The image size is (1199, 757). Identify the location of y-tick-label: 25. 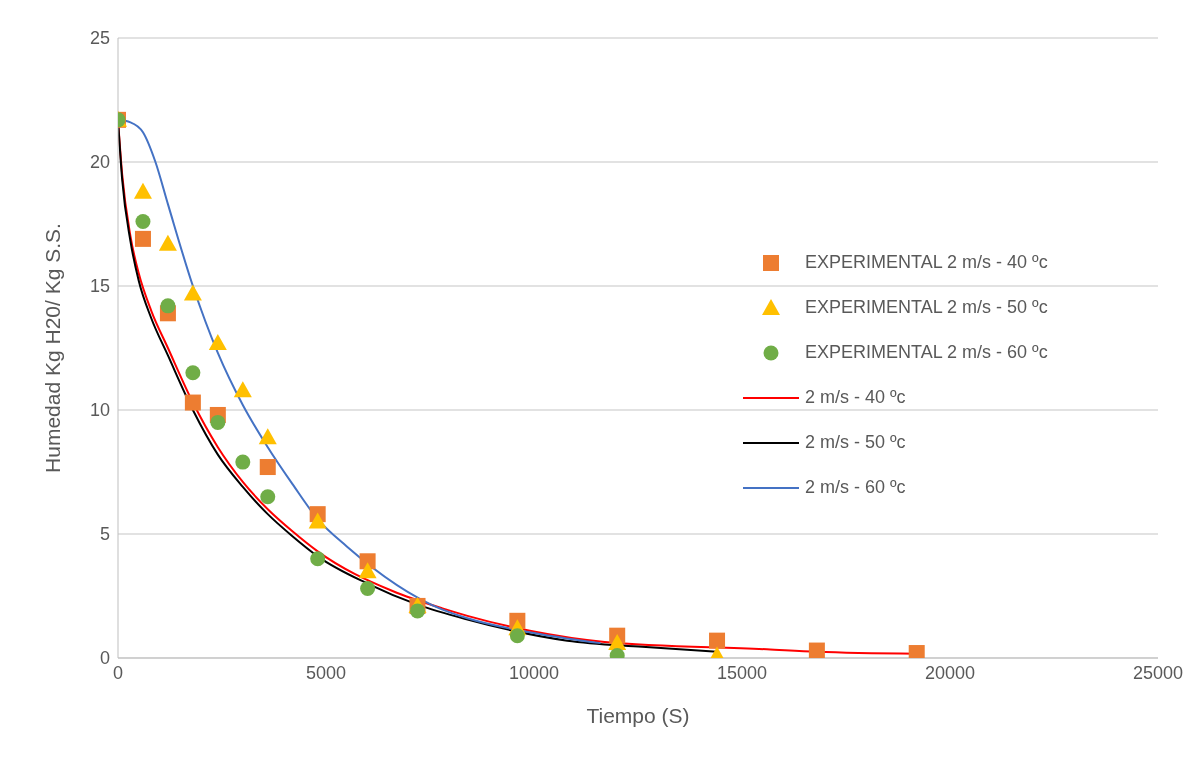
(99, 38).